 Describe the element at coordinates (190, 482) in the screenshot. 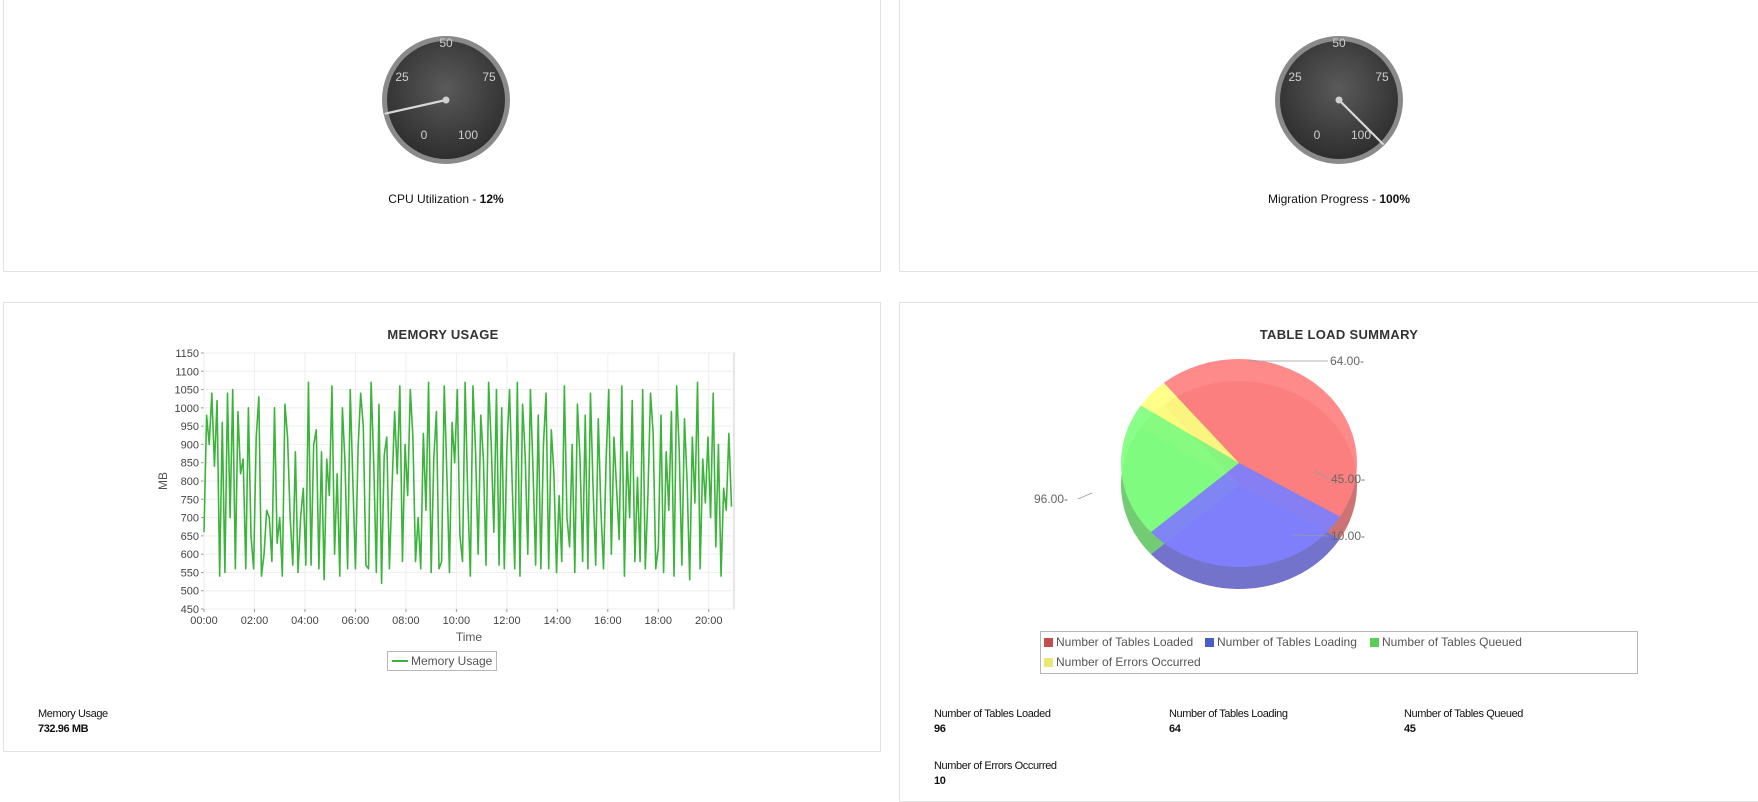

I see `memory-y-tick-800: 800` at that location.